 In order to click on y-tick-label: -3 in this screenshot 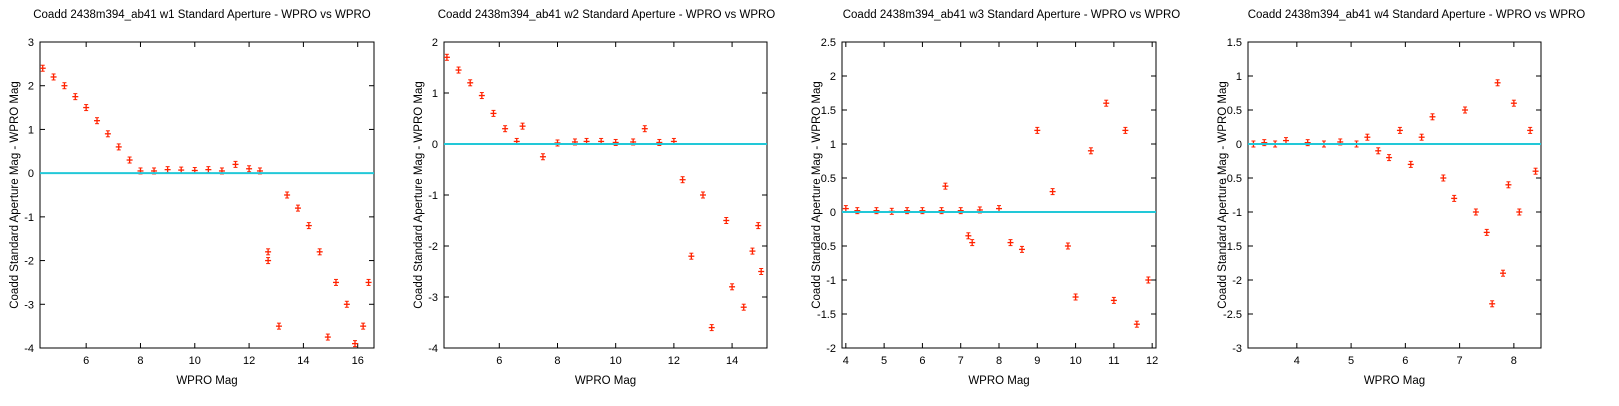, I will do `click(433, 298)`.